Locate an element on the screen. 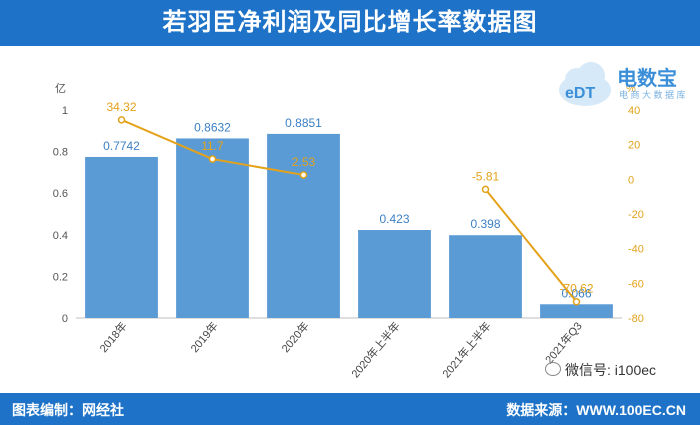  bar-value-label: 0.398 is located at coordinates (485, 224).